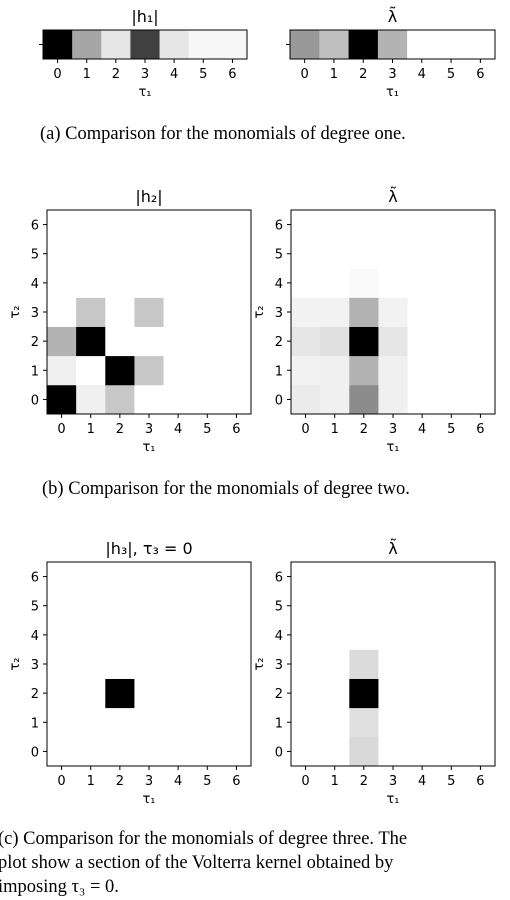  Describe the element at coordinates (87, 74) in the screenshot. I see `x-tick-label: 1` at that location.